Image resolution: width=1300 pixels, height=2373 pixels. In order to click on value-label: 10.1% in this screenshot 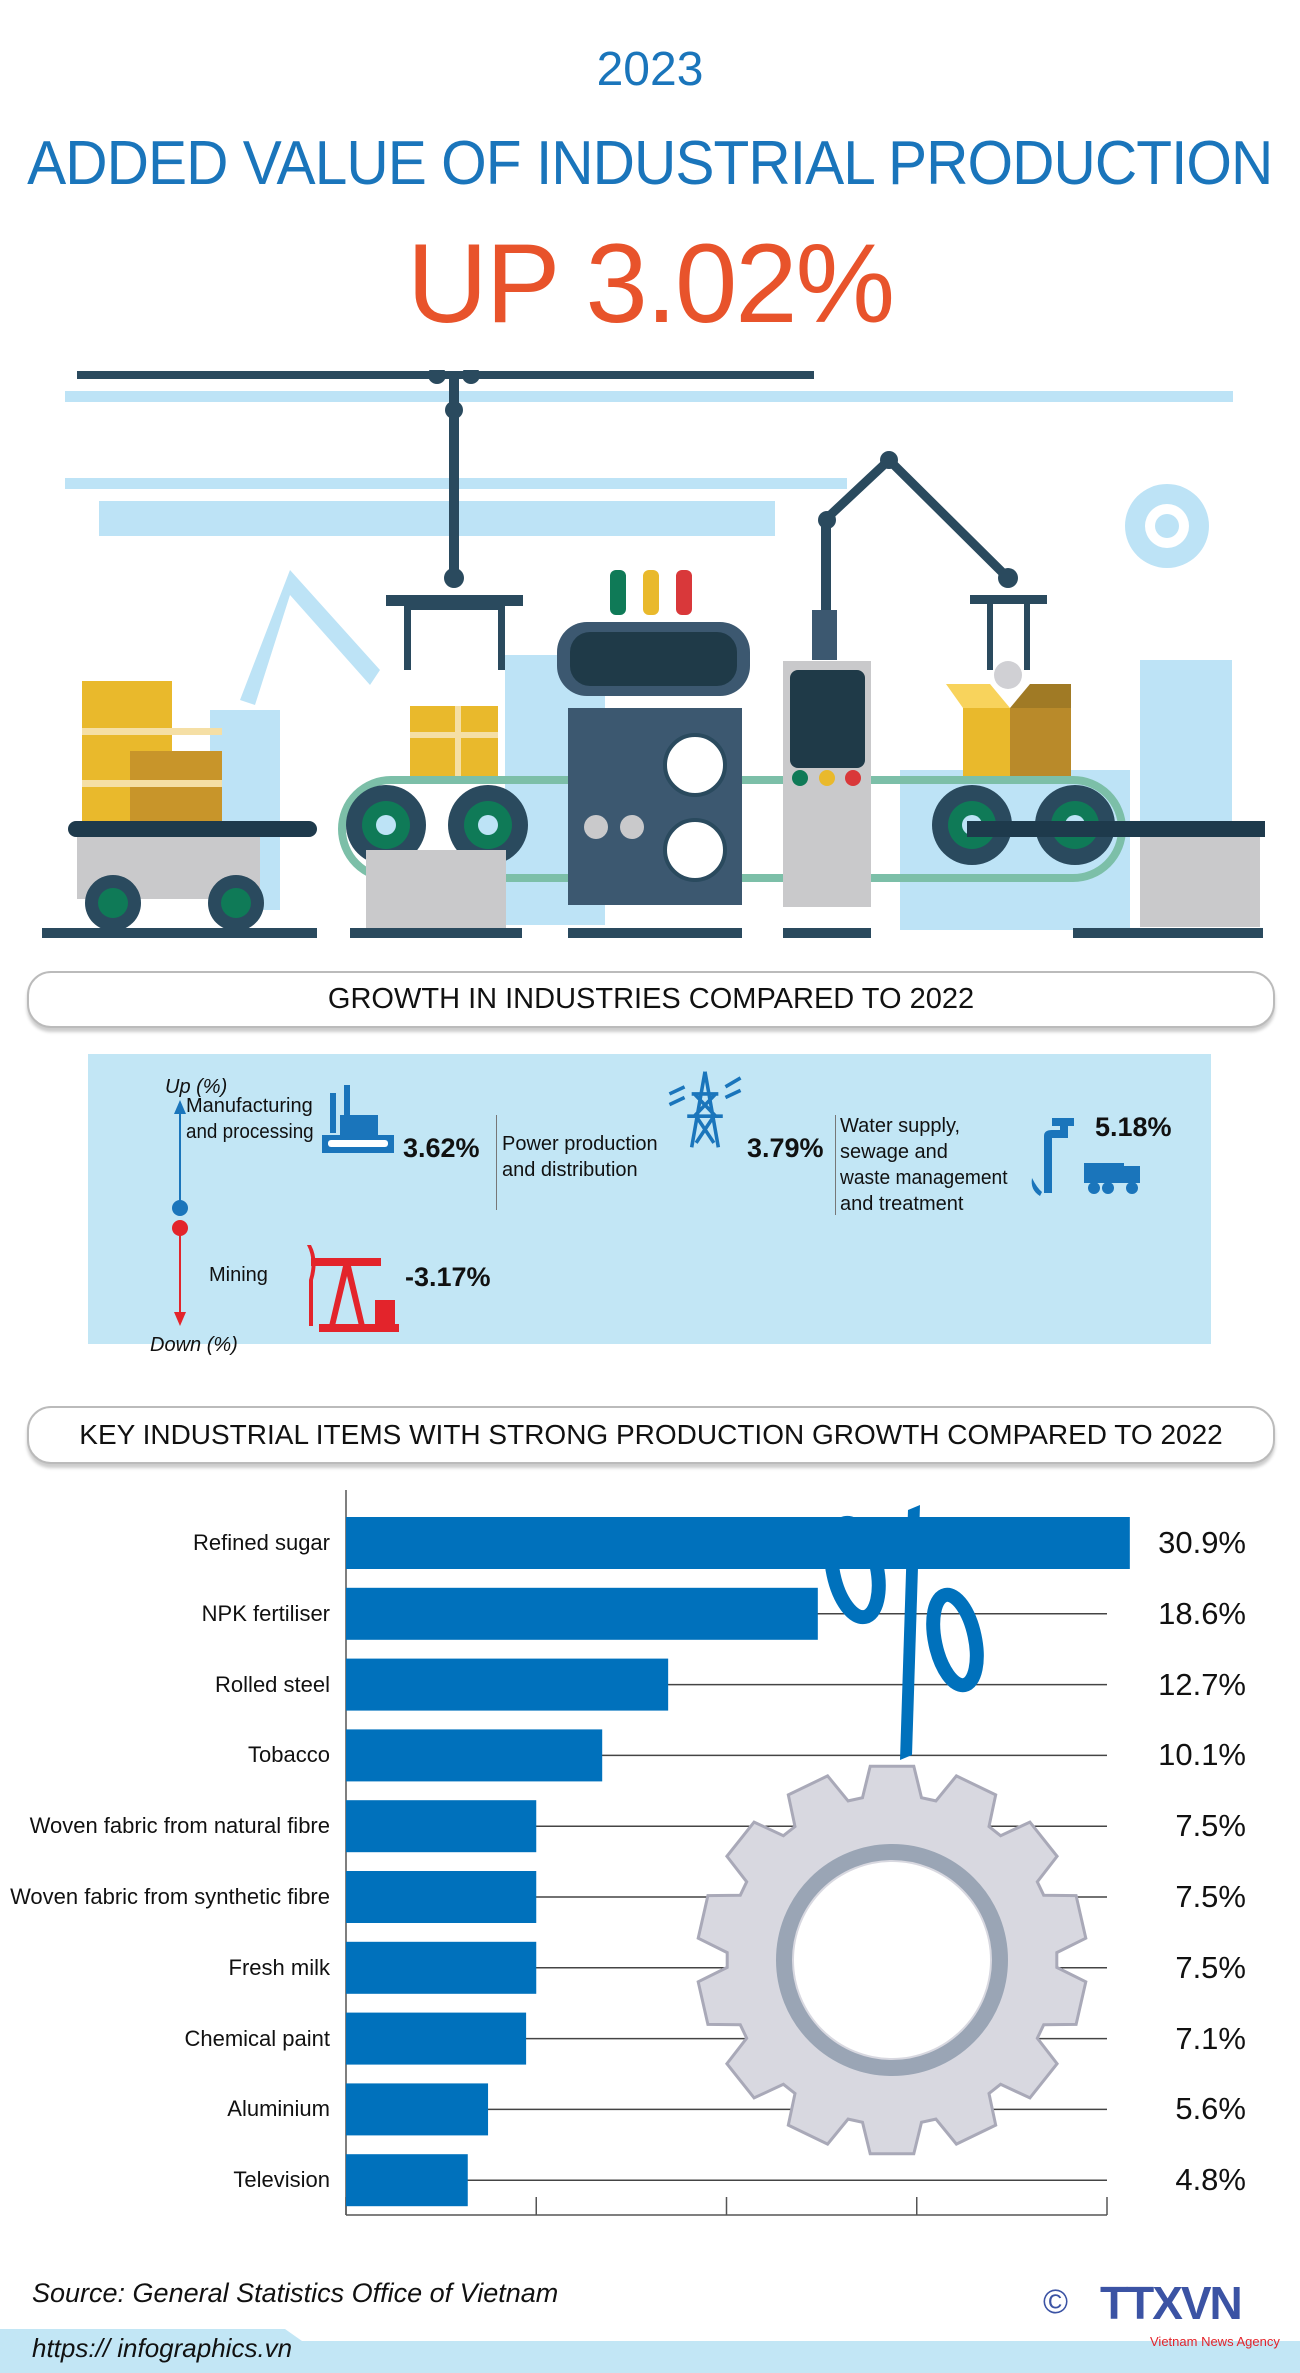, I will do `click(1202, 1755)`.